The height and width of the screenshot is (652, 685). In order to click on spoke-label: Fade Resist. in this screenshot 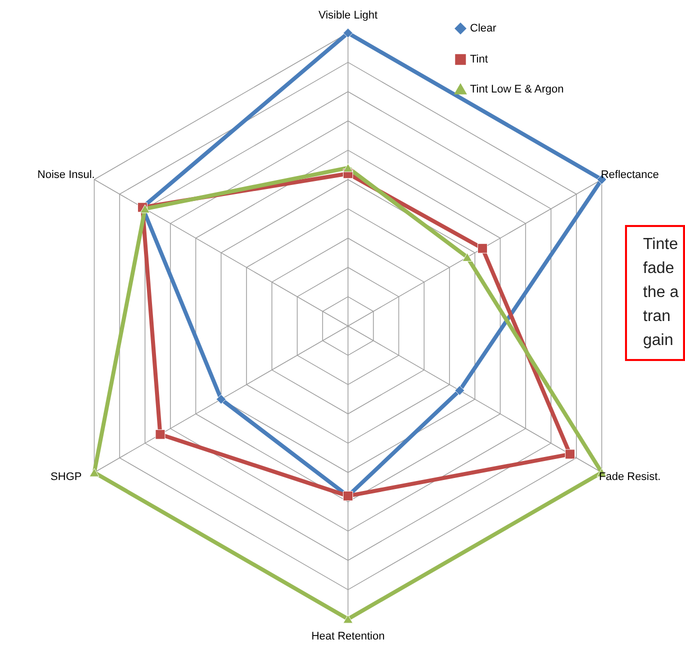, I will do `click(629, 476)`.